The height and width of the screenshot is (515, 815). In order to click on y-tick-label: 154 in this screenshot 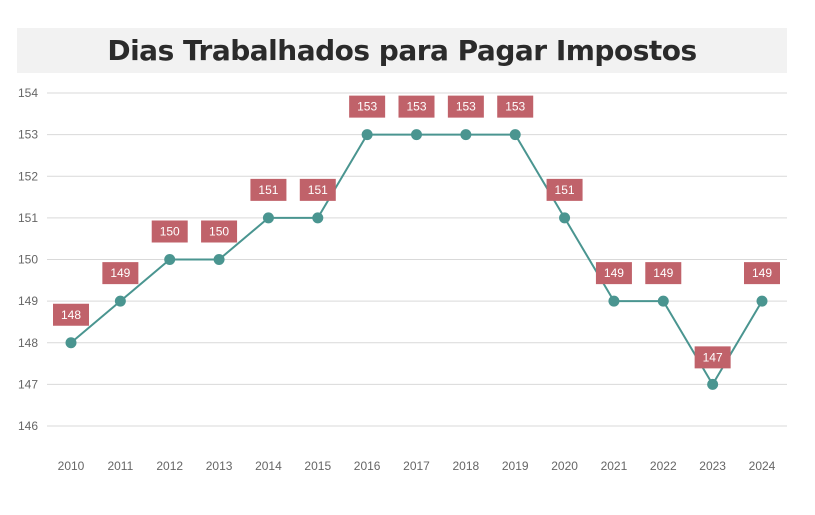, I will do `click(28, 93)`.